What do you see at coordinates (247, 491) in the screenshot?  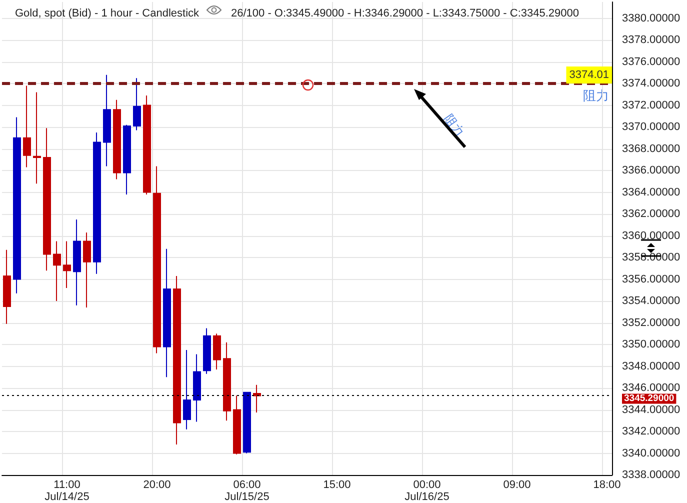 I see `x-tick-label: 06:00 Jul/15/25` at bounding box center [247, 491].